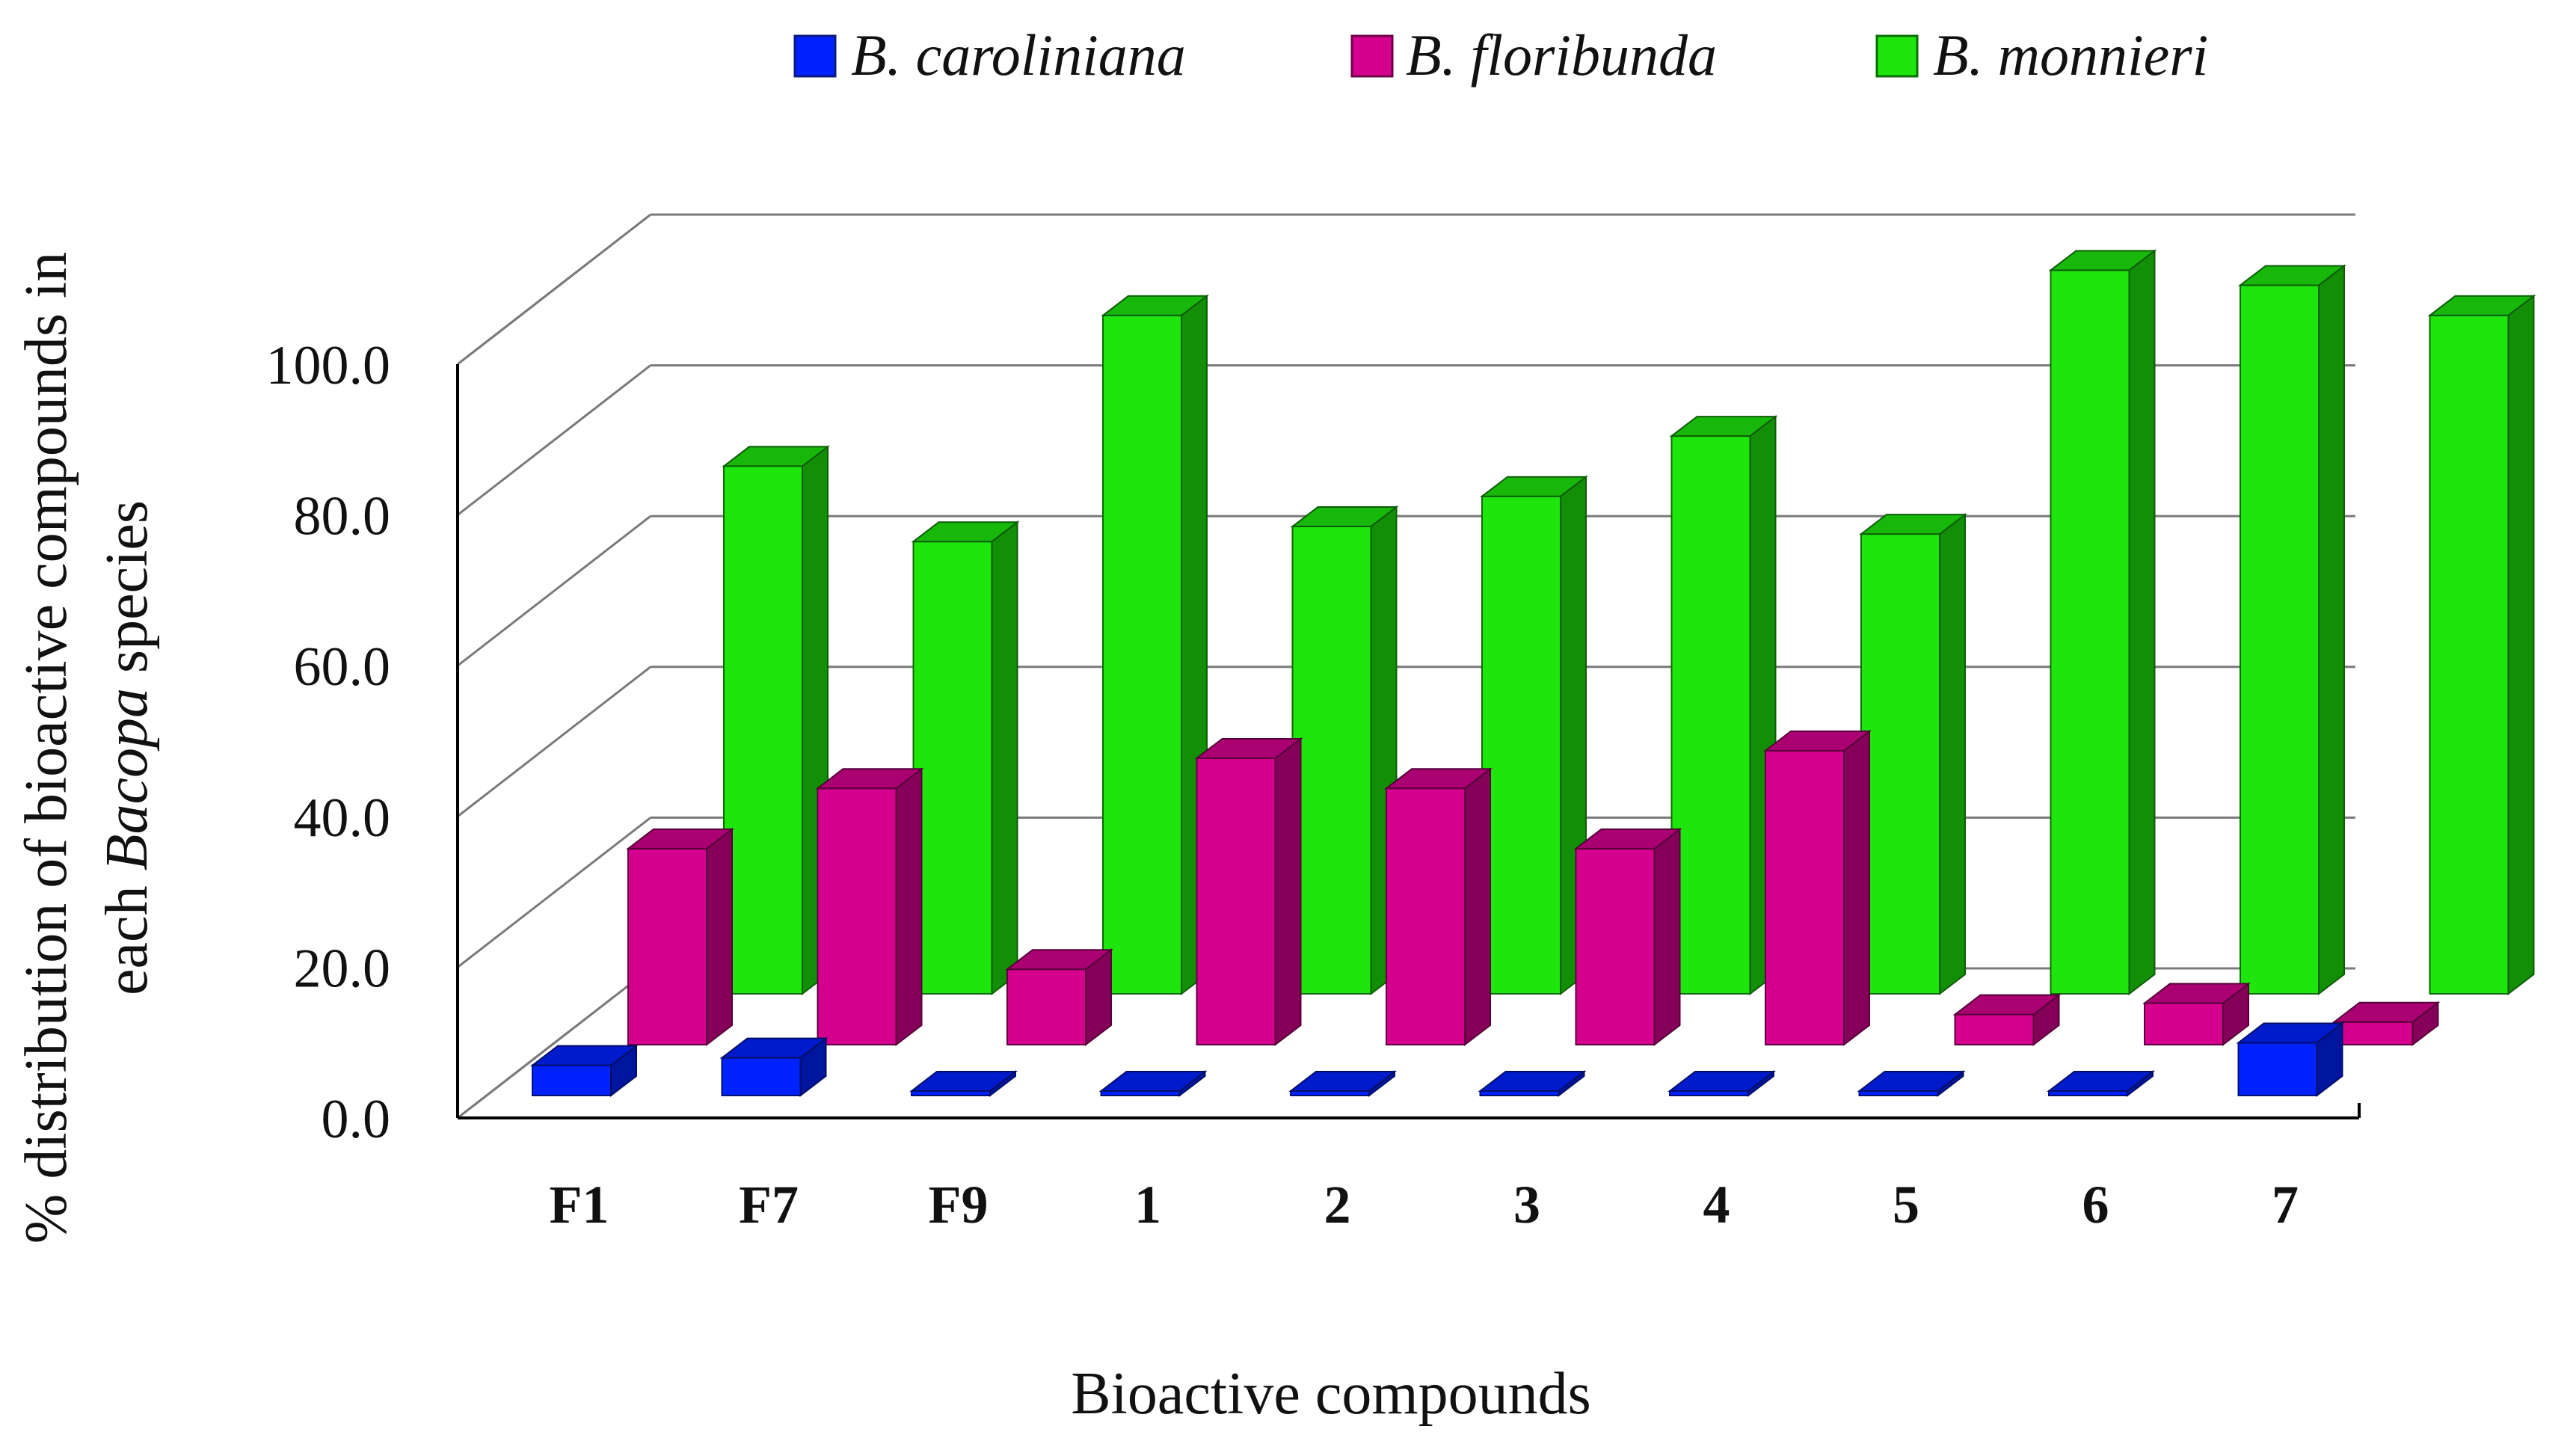  What do you see at coordinates (342, 667) in the screenshot?
I see `y-tick-label: 60.0` at bounding box center [342, 667].